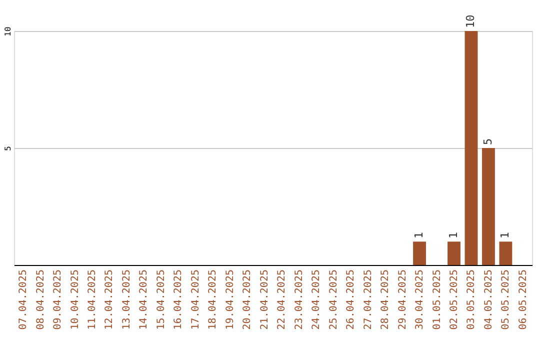 This screenshot has height=340, width=540. Describe the element at coordinates (282, 300) in the screenshot. I see `x-tick-label: 22.04.2025` at that location.